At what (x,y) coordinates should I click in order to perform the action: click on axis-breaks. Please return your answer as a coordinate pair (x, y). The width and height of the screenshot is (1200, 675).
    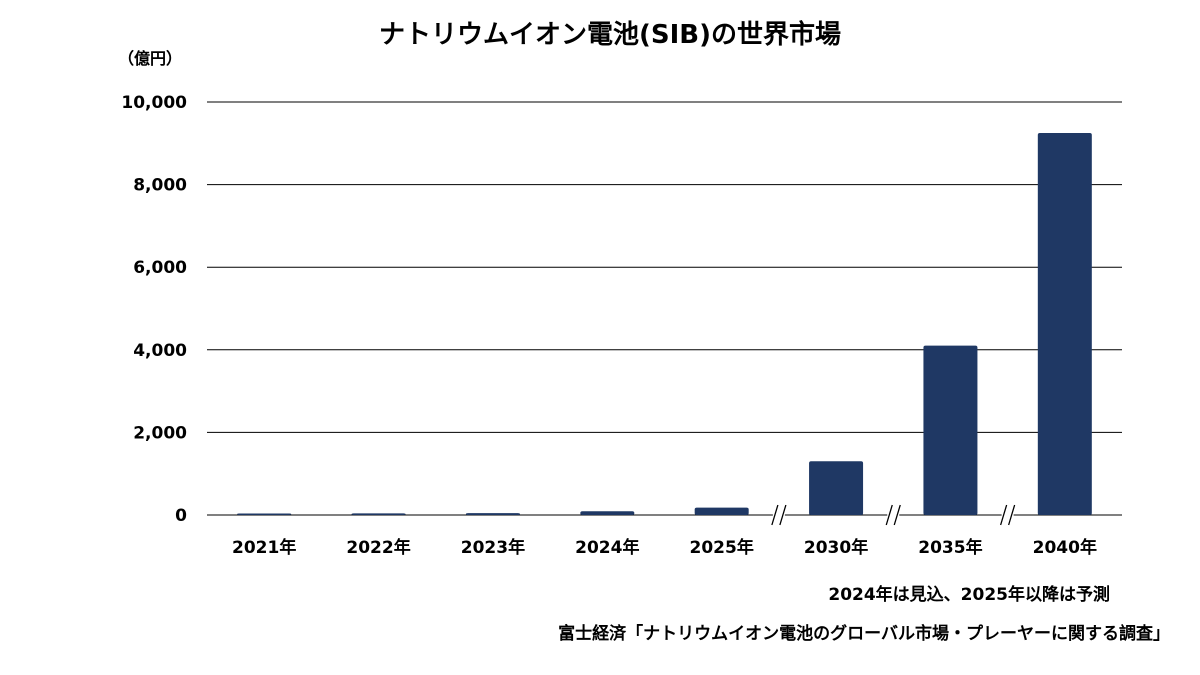
    Looking at the image, I should click on (893, 514).